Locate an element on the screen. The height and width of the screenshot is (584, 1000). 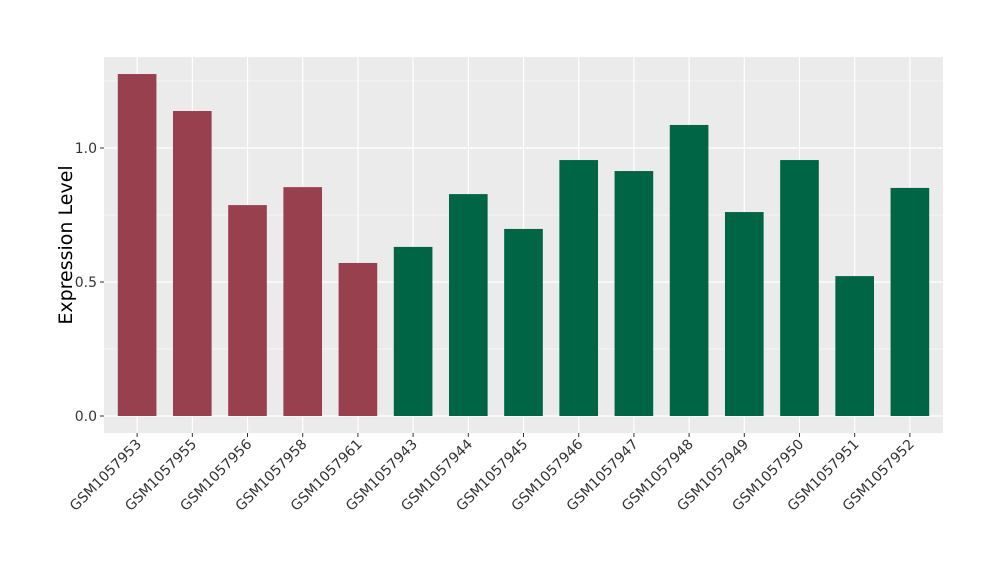
bar-GSM1057946 is located at coordinates (579, 288).